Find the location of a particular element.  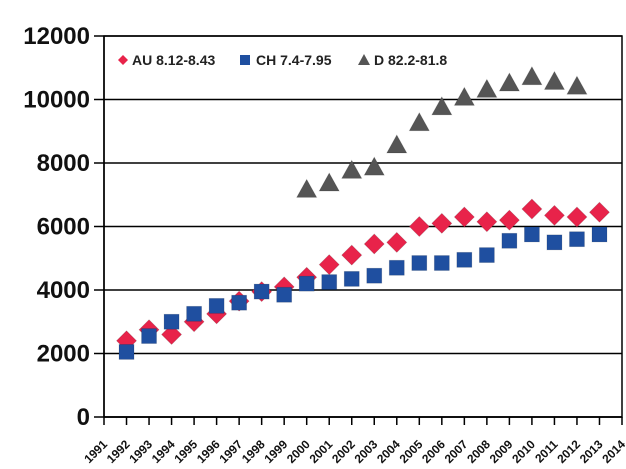

x-tick-label: 1996 is located at coordinates (208, 451).